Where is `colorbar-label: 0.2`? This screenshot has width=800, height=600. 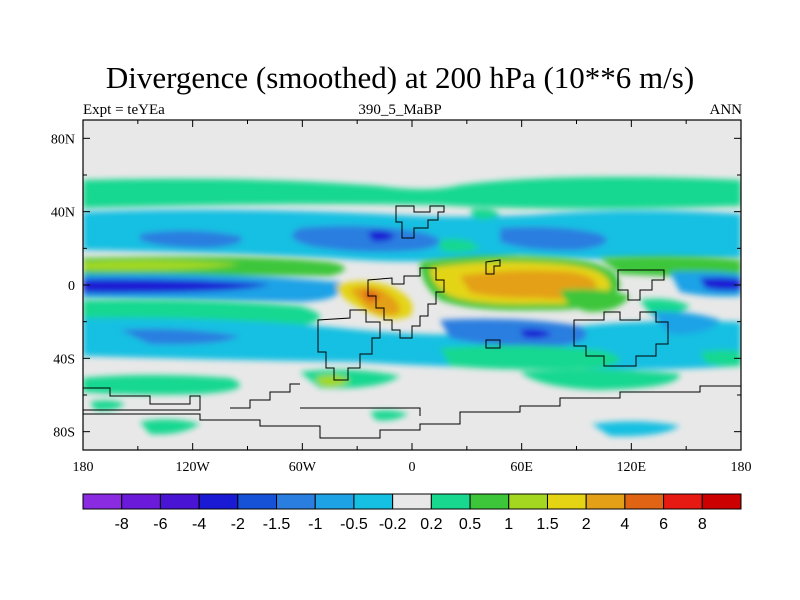 colorbar-label: 0.2 is located at coordinates (431, 524).